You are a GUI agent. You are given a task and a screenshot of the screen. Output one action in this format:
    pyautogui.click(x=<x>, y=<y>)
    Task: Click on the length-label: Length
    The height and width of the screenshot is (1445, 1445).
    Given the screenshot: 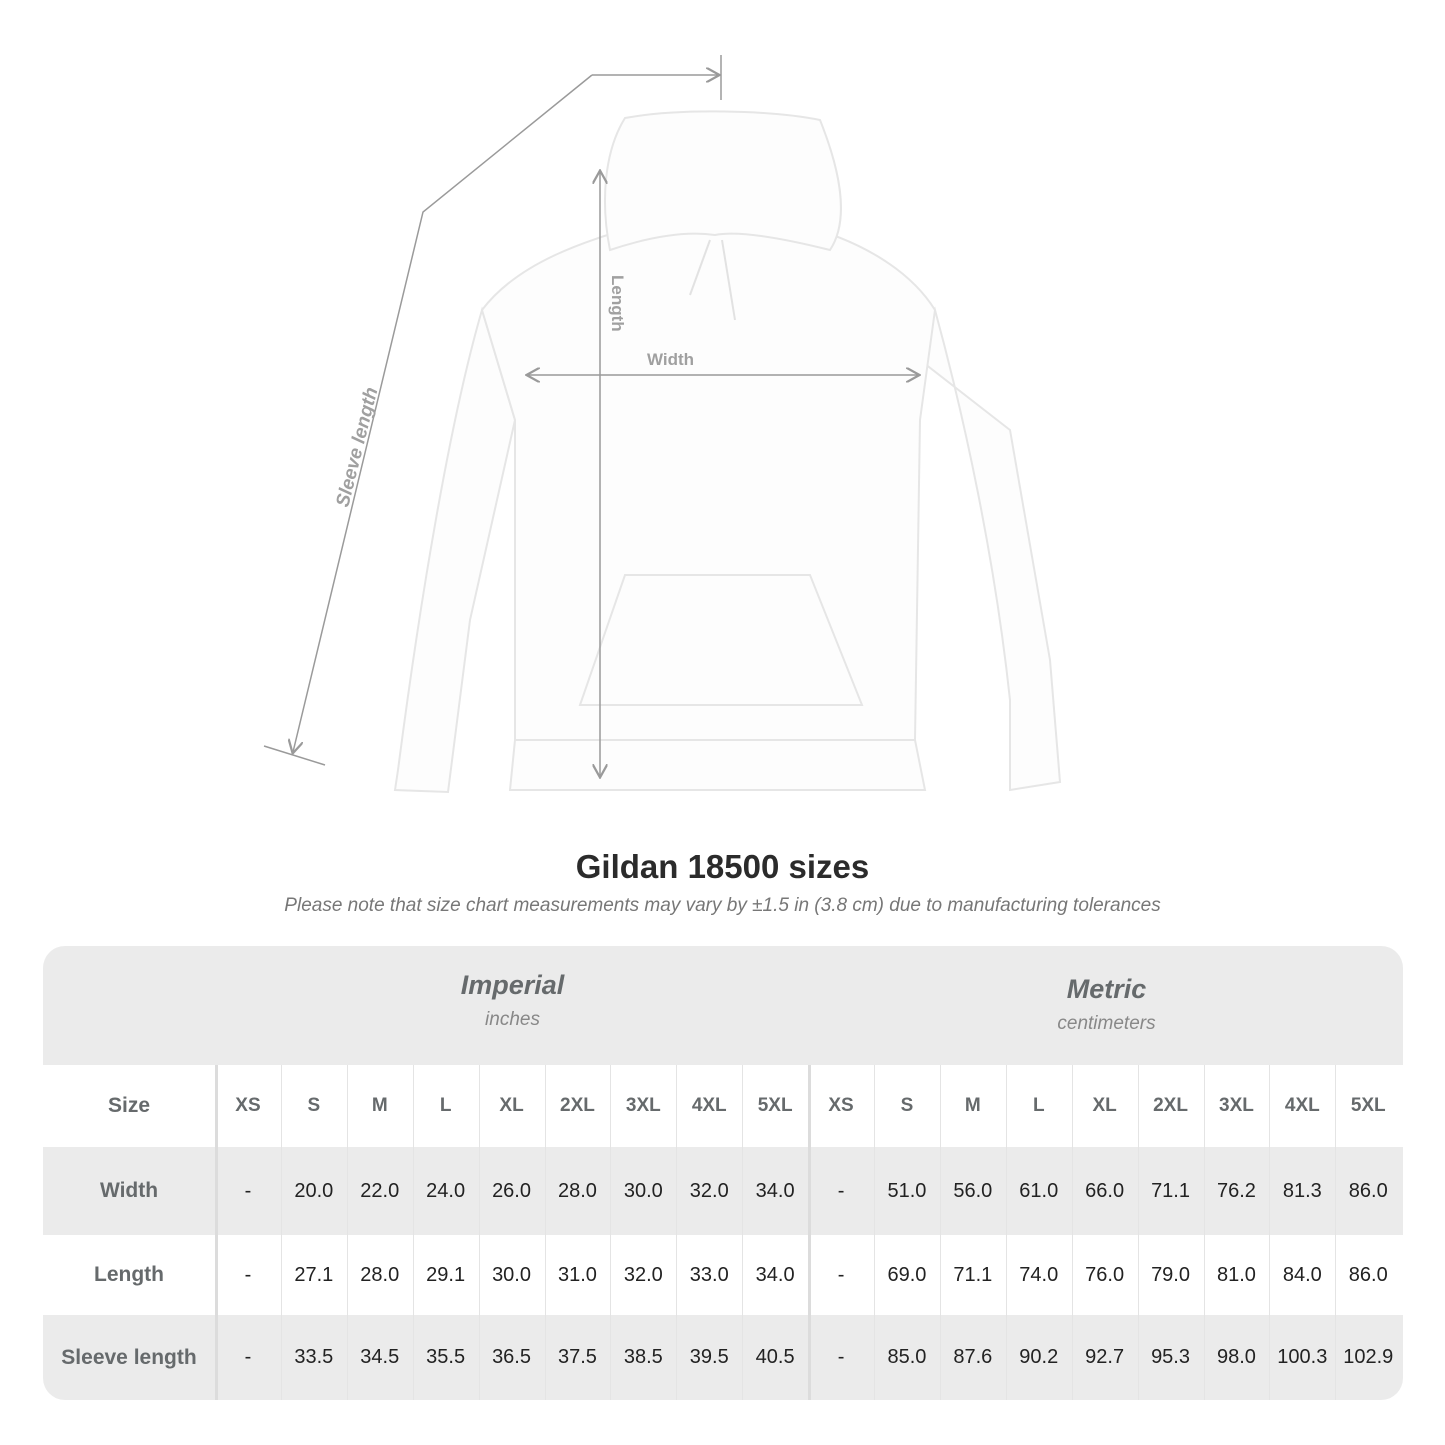 What is the action you would take?
    pyautogui.click(x=617, y=303)
    